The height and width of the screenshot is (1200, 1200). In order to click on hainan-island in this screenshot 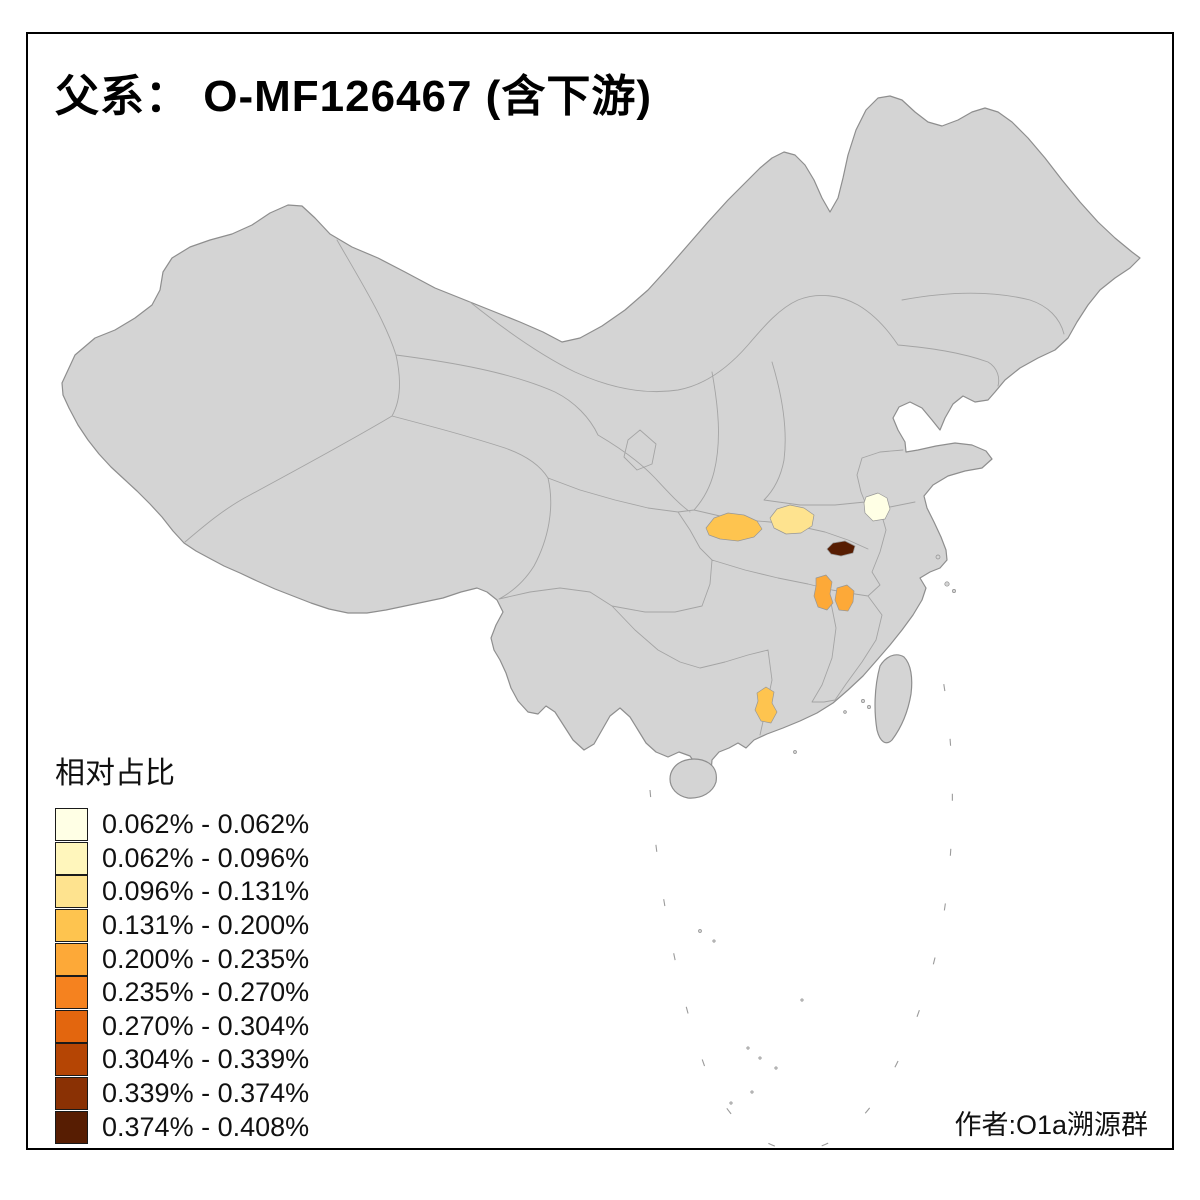, I will do `click(693, 778)`.